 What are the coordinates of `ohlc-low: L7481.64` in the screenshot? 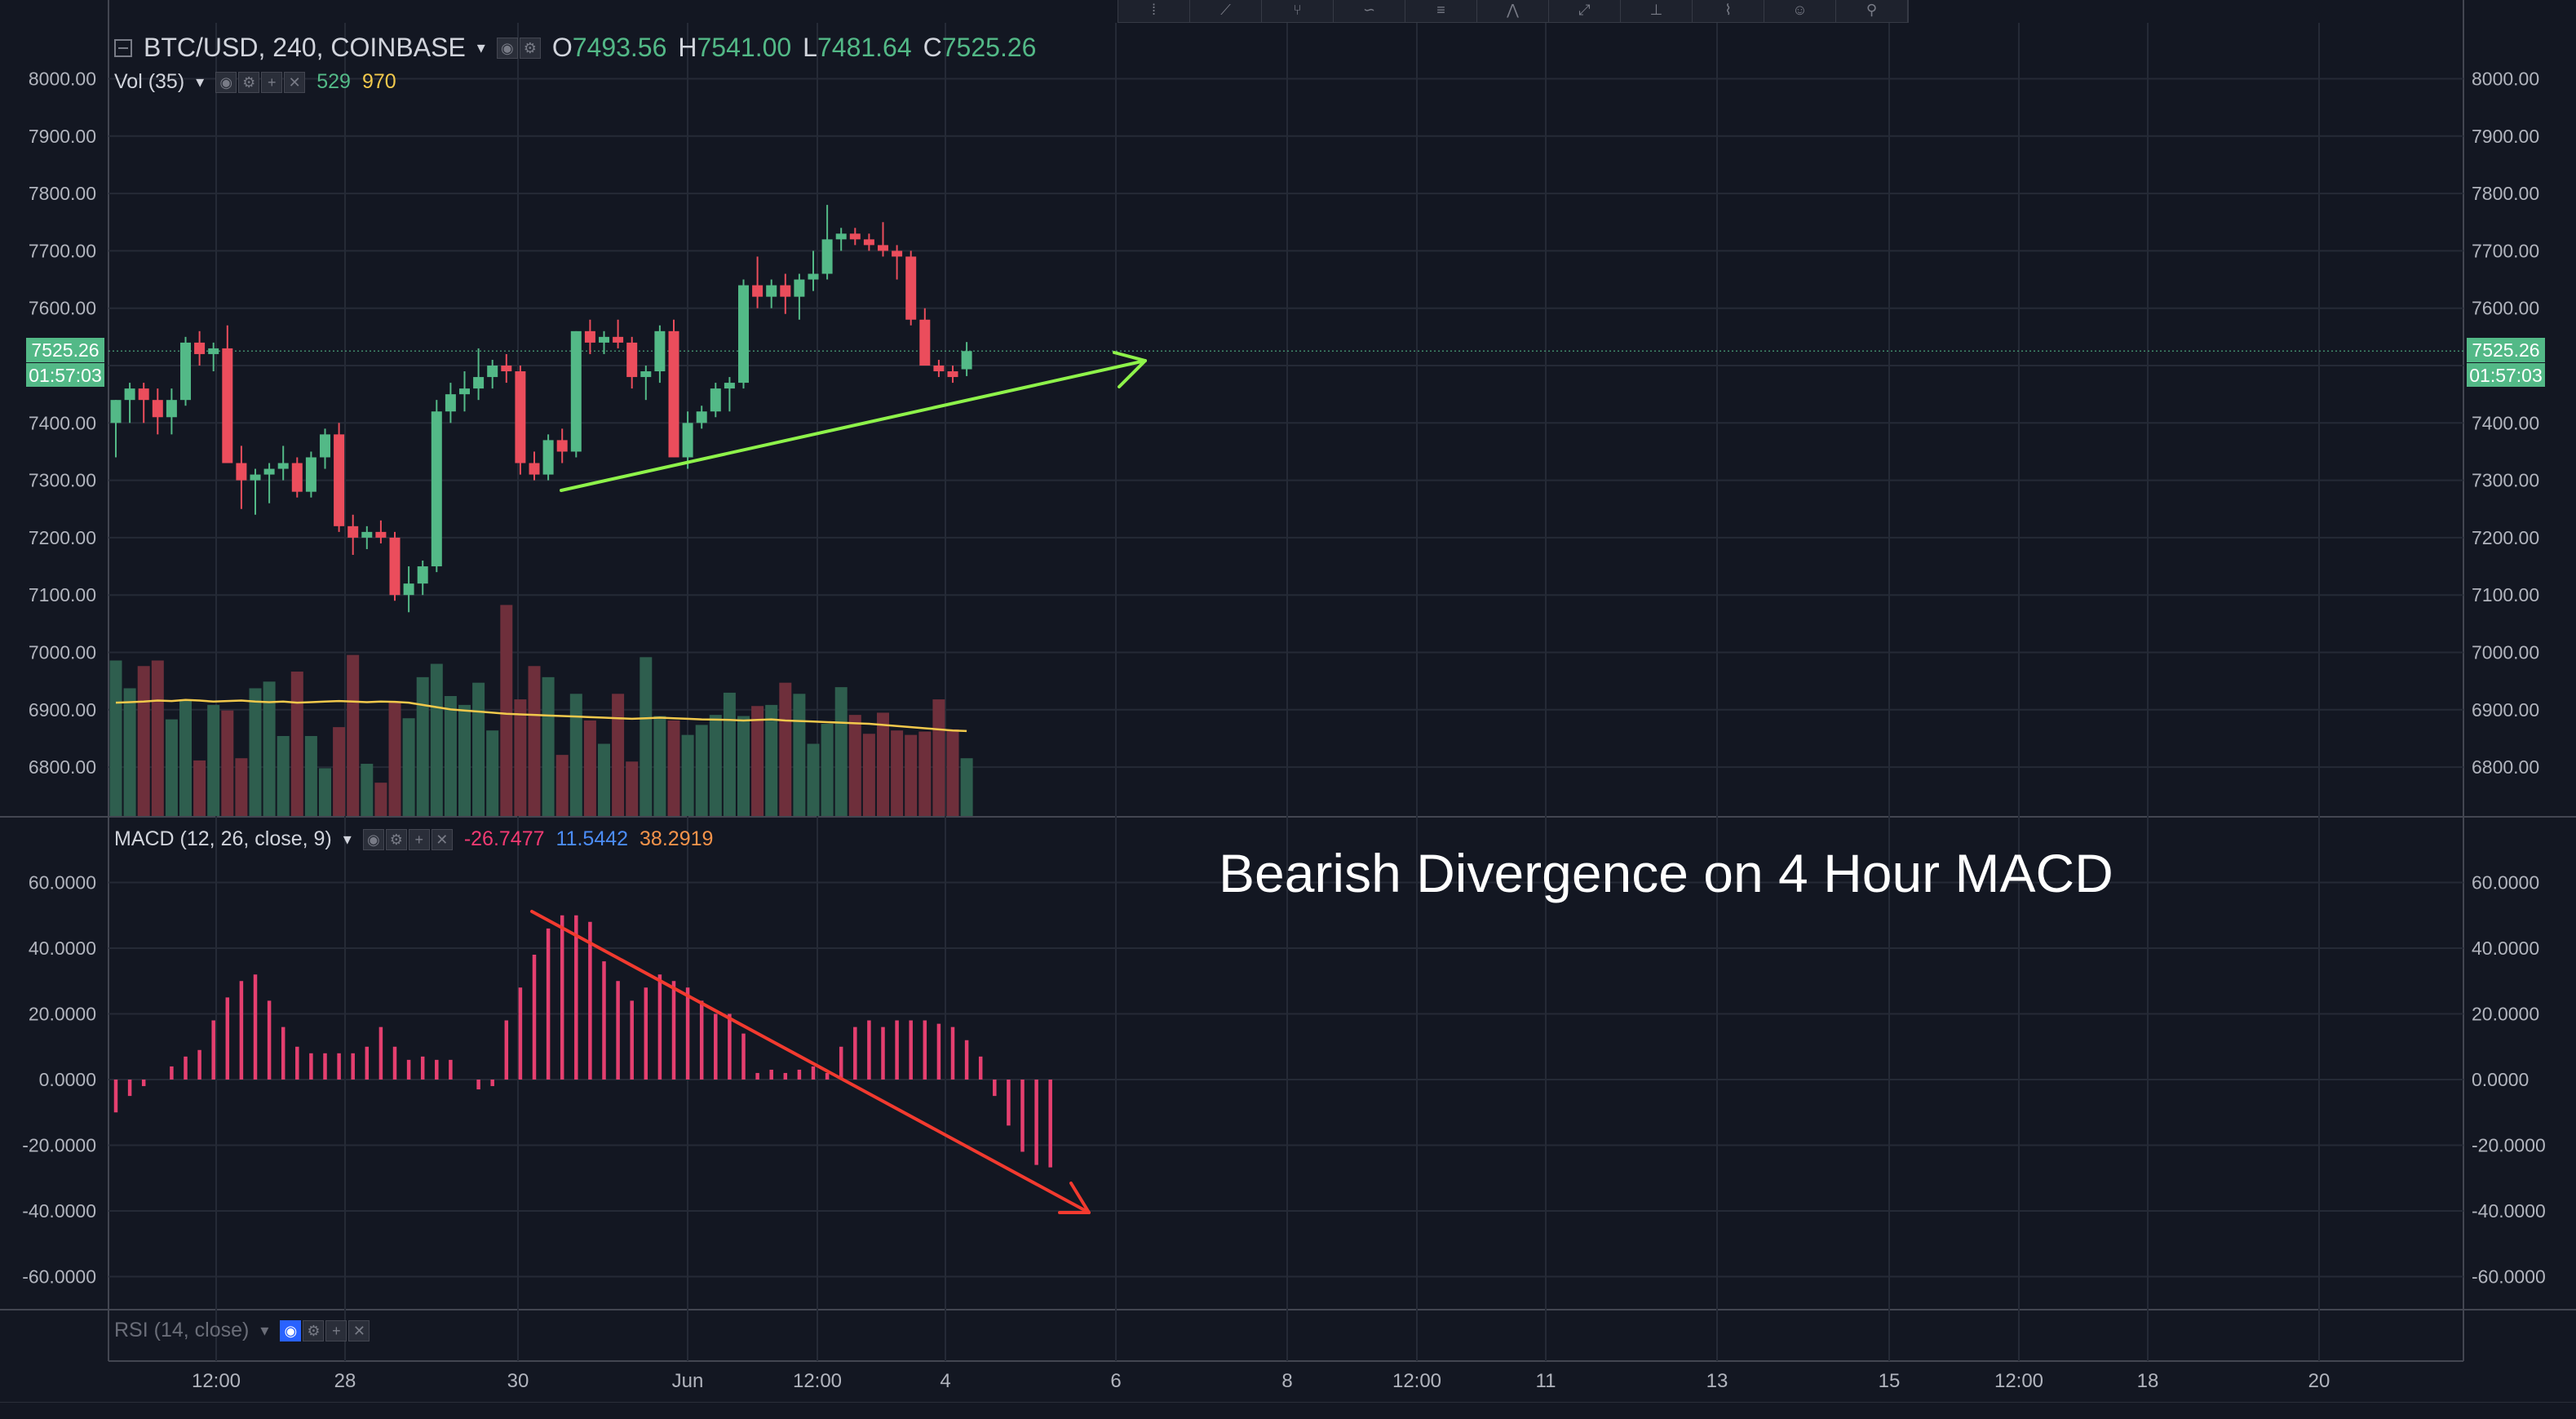 It's located at (857, 48).